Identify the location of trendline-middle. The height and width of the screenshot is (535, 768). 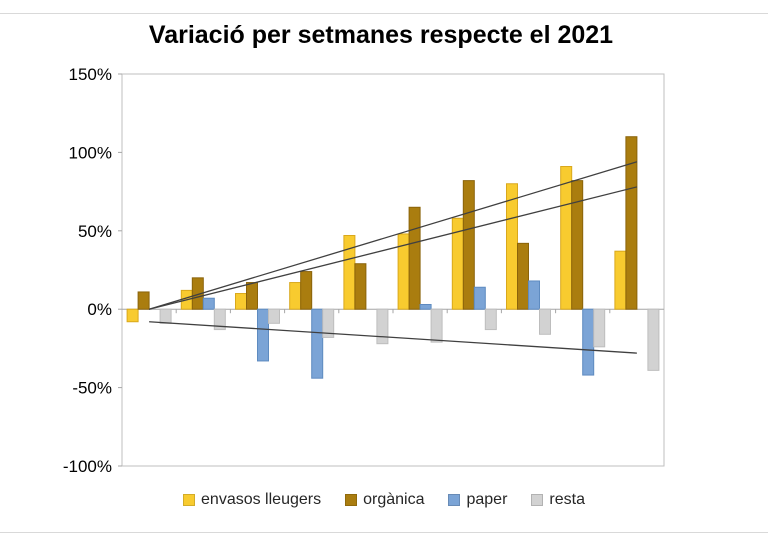
(393, 248).